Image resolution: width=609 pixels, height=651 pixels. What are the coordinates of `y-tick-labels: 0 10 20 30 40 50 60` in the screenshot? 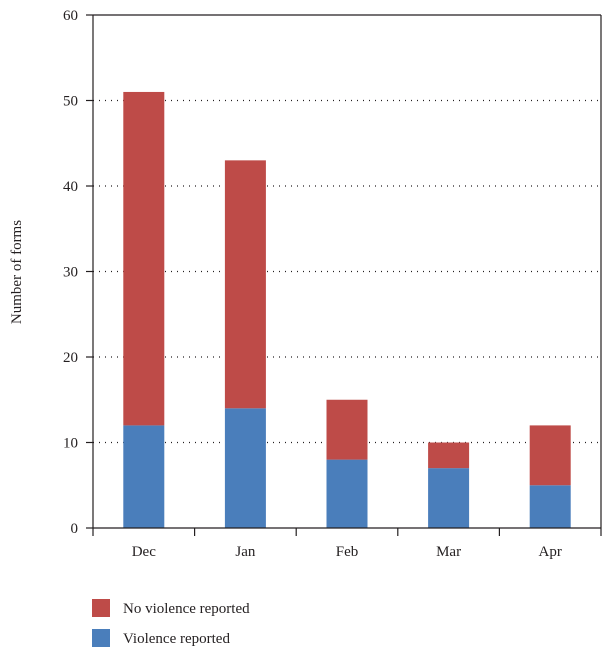 It's located at (70, 272).